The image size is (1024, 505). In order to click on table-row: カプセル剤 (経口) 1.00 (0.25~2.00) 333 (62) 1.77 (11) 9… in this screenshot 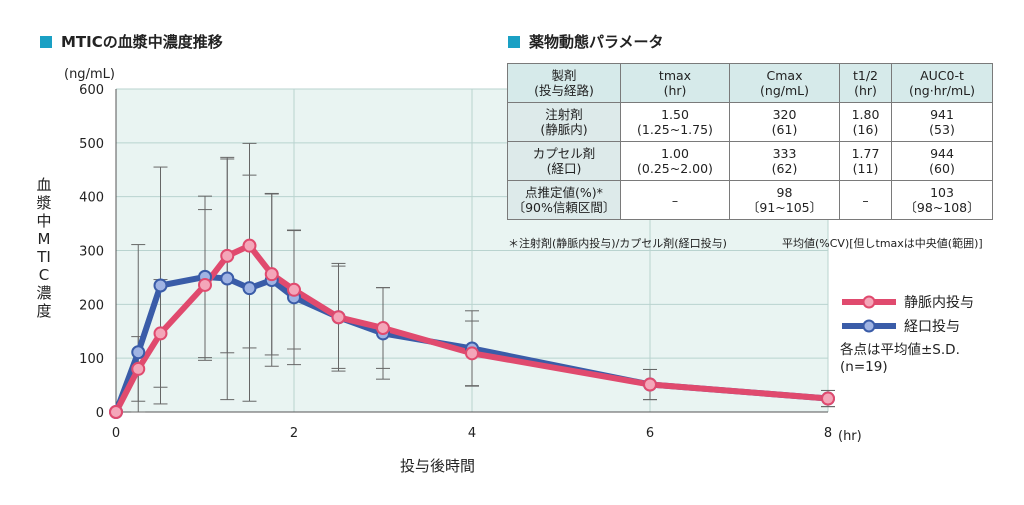, I will do `click(750, 161)`.